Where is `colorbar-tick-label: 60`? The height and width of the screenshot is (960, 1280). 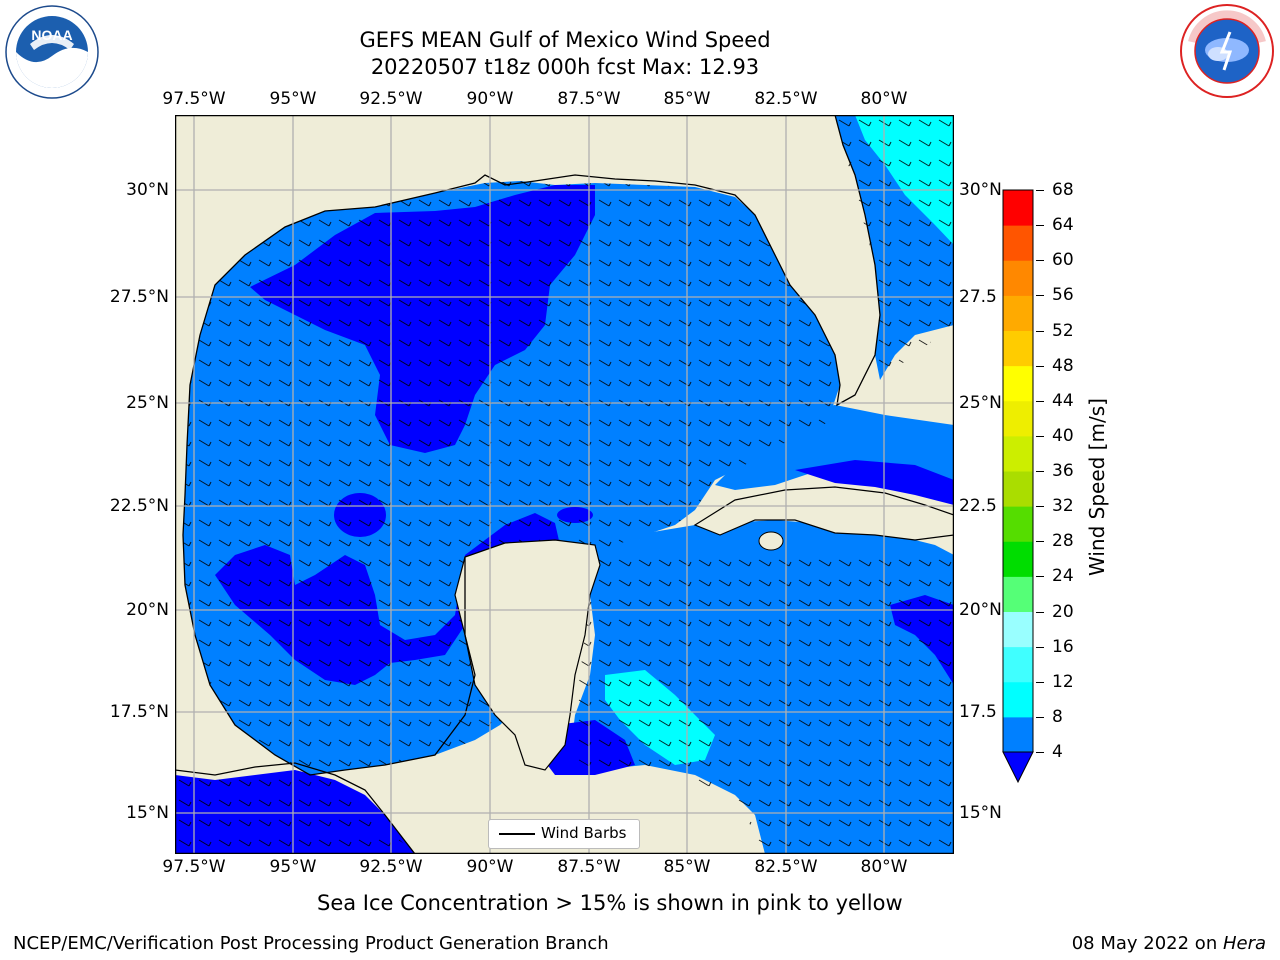 colorbar-tick-label: 60 is located at coordinates (1063, 260).